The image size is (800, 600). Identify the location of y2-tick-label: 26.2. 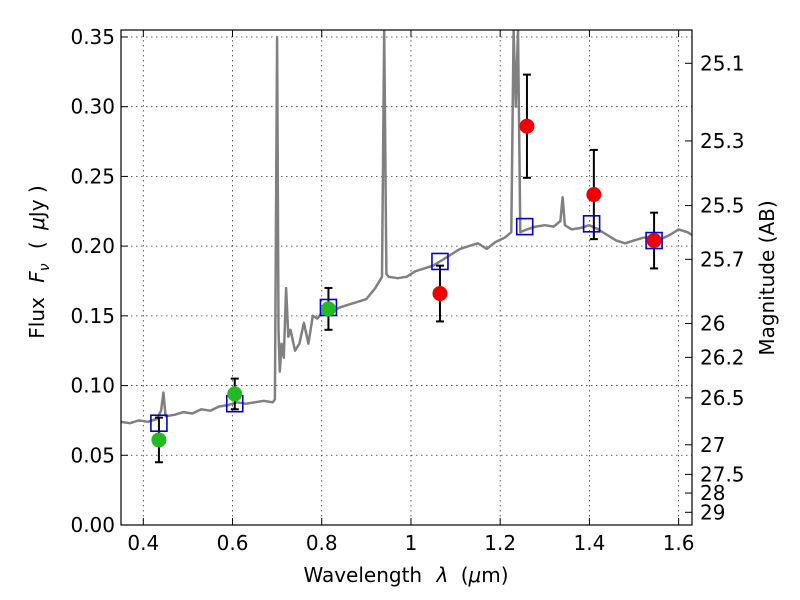
(722, 357).